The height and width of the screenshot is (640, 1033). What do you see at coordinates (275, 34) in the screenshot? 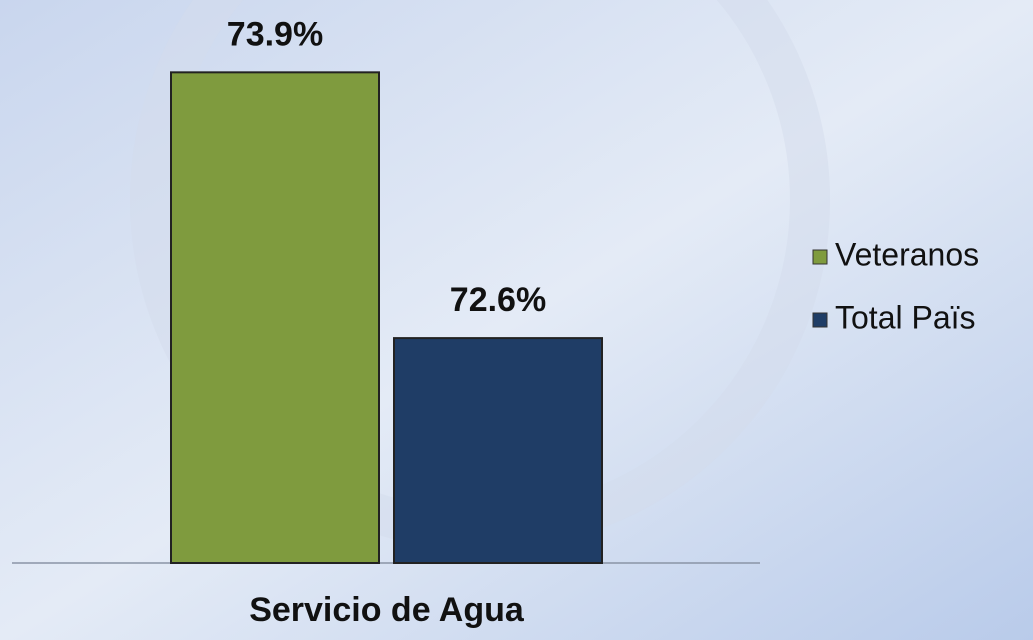
I see `value-label: 73.9%` at bounding box center [275, 34].